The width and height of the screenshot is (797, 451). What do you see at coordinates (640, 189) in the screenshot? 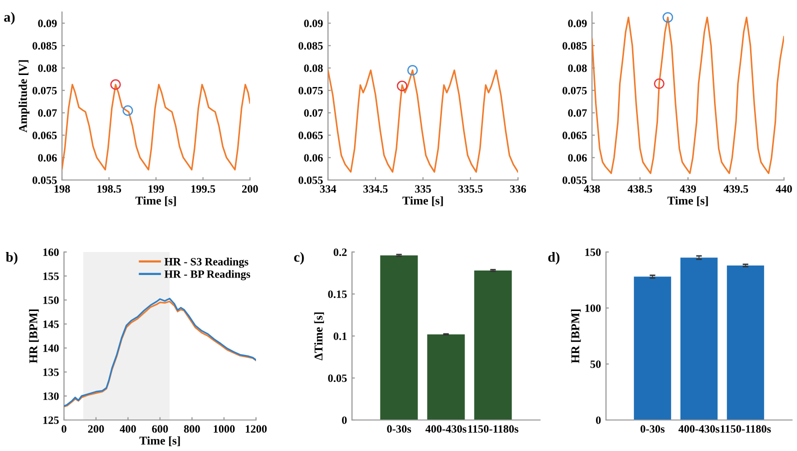
I see `x-tick-label: 438.5` at bounding box center [640, 189].